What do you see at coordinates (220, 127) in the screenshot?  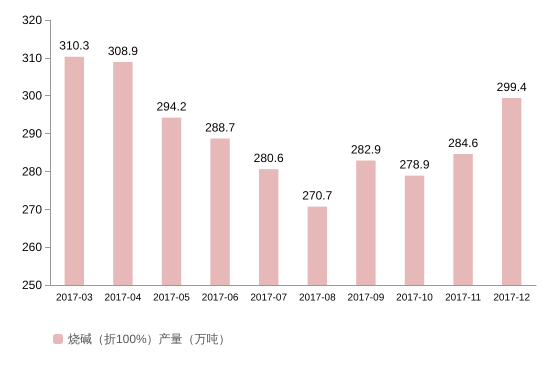 I see `data-label: 288.7` at bounding box center [220, 127].